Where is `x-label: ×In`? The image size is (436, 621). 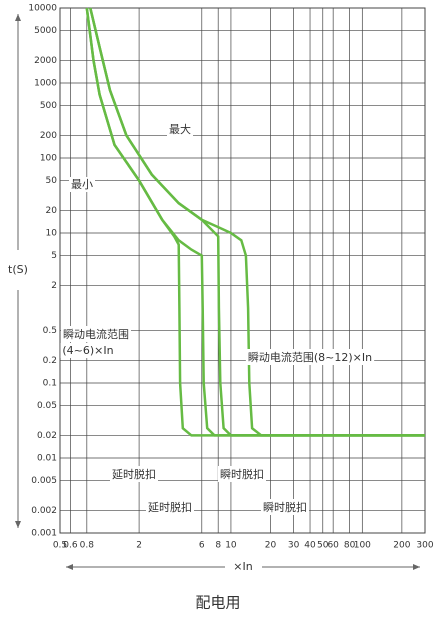 x-label: ×In is located at coordinates (242, 566).